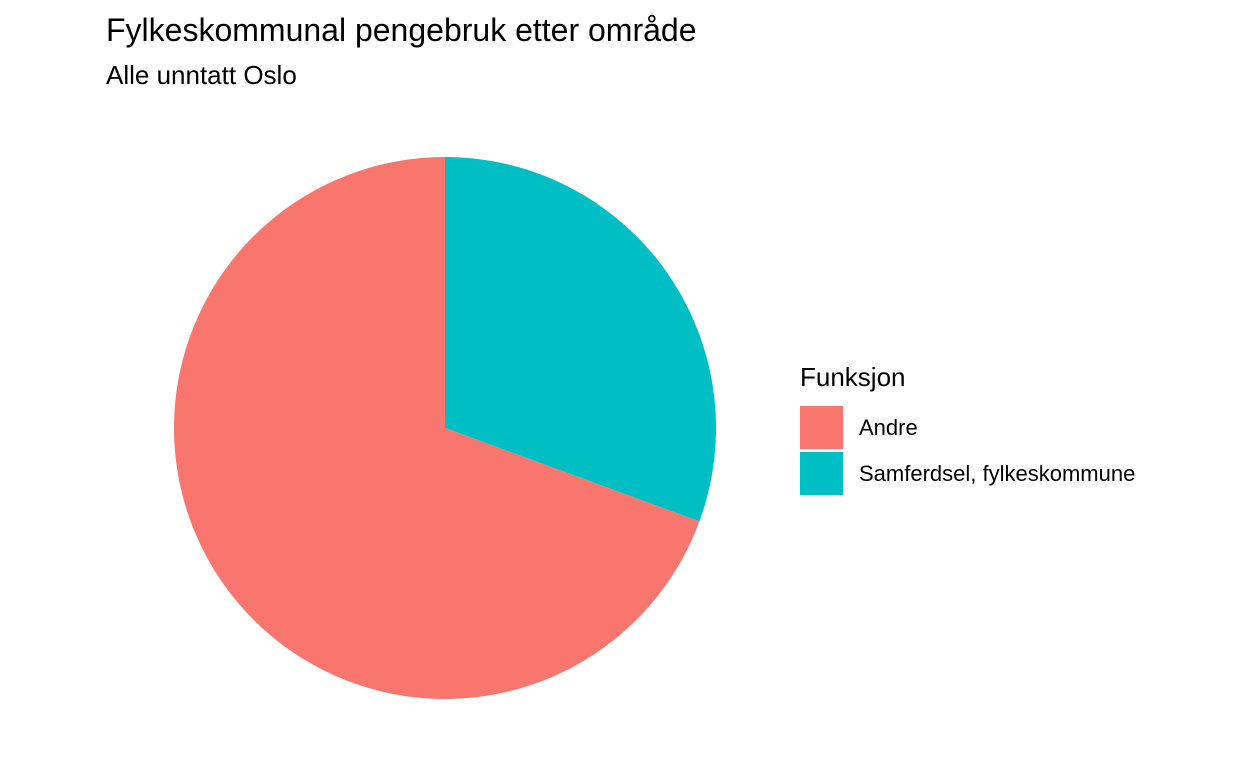 Image resolution: width=1248 pixels, height=768 pixels. What do you see at coordinates (821, 473) in the screenshot?
I see `legend-key-samferdsel` at bounding box center [821, 473].